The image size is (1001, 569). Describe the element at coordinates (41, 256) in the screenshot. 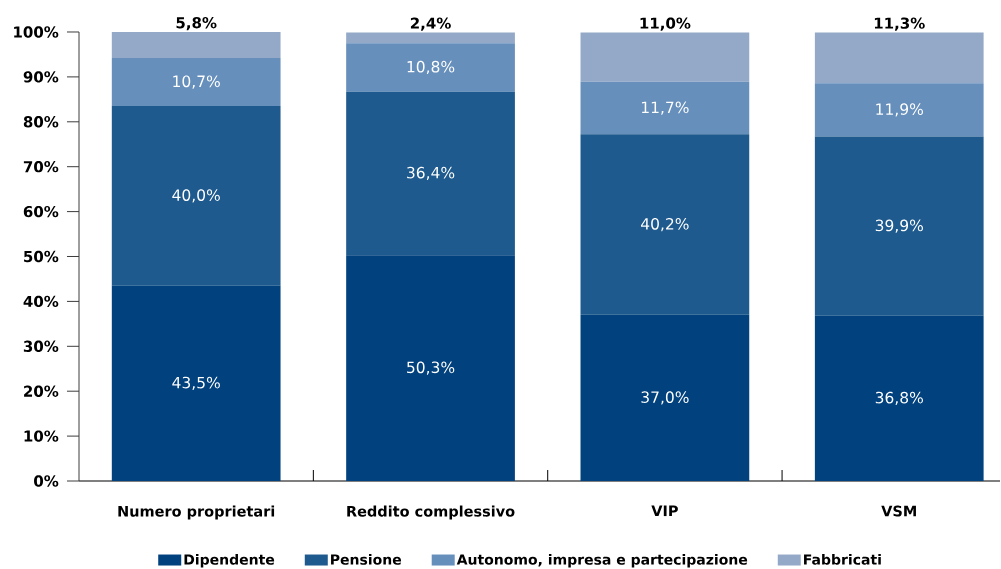

I see `y-tick-label: 50%` at that location.